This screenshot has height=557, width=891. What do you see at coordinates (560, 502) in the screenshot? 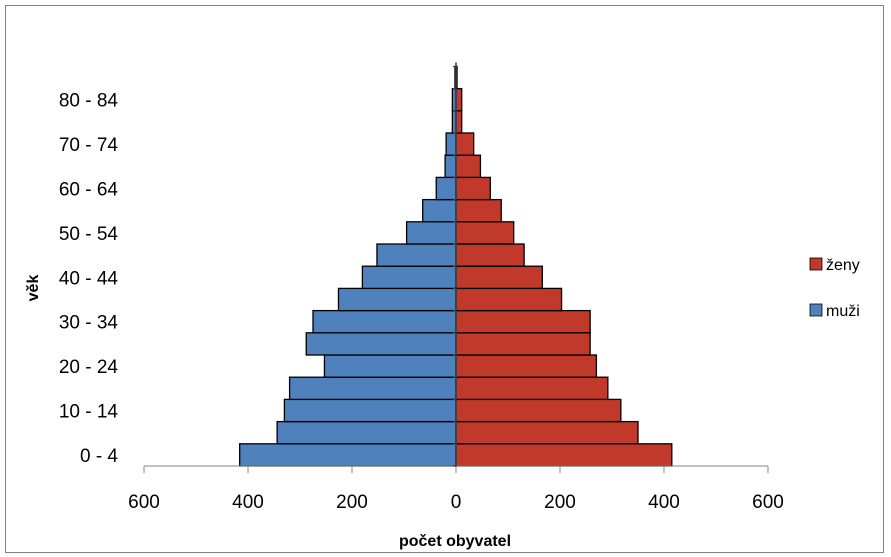
I see `x-tick-label-4: 200` at bounding box center [560, 502].